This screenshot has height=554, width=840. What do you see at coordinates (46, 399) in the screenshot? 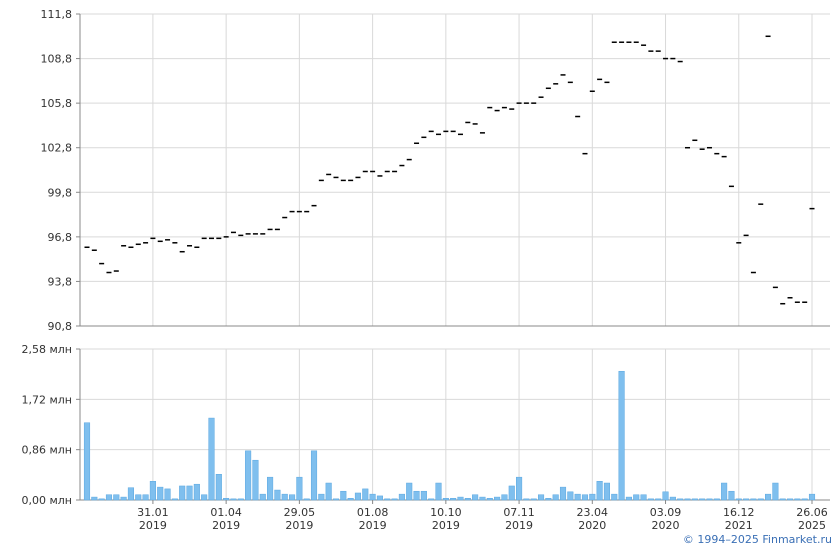
I see `y-tick-label: 1,72 млн` at bounding box center [46, 399].